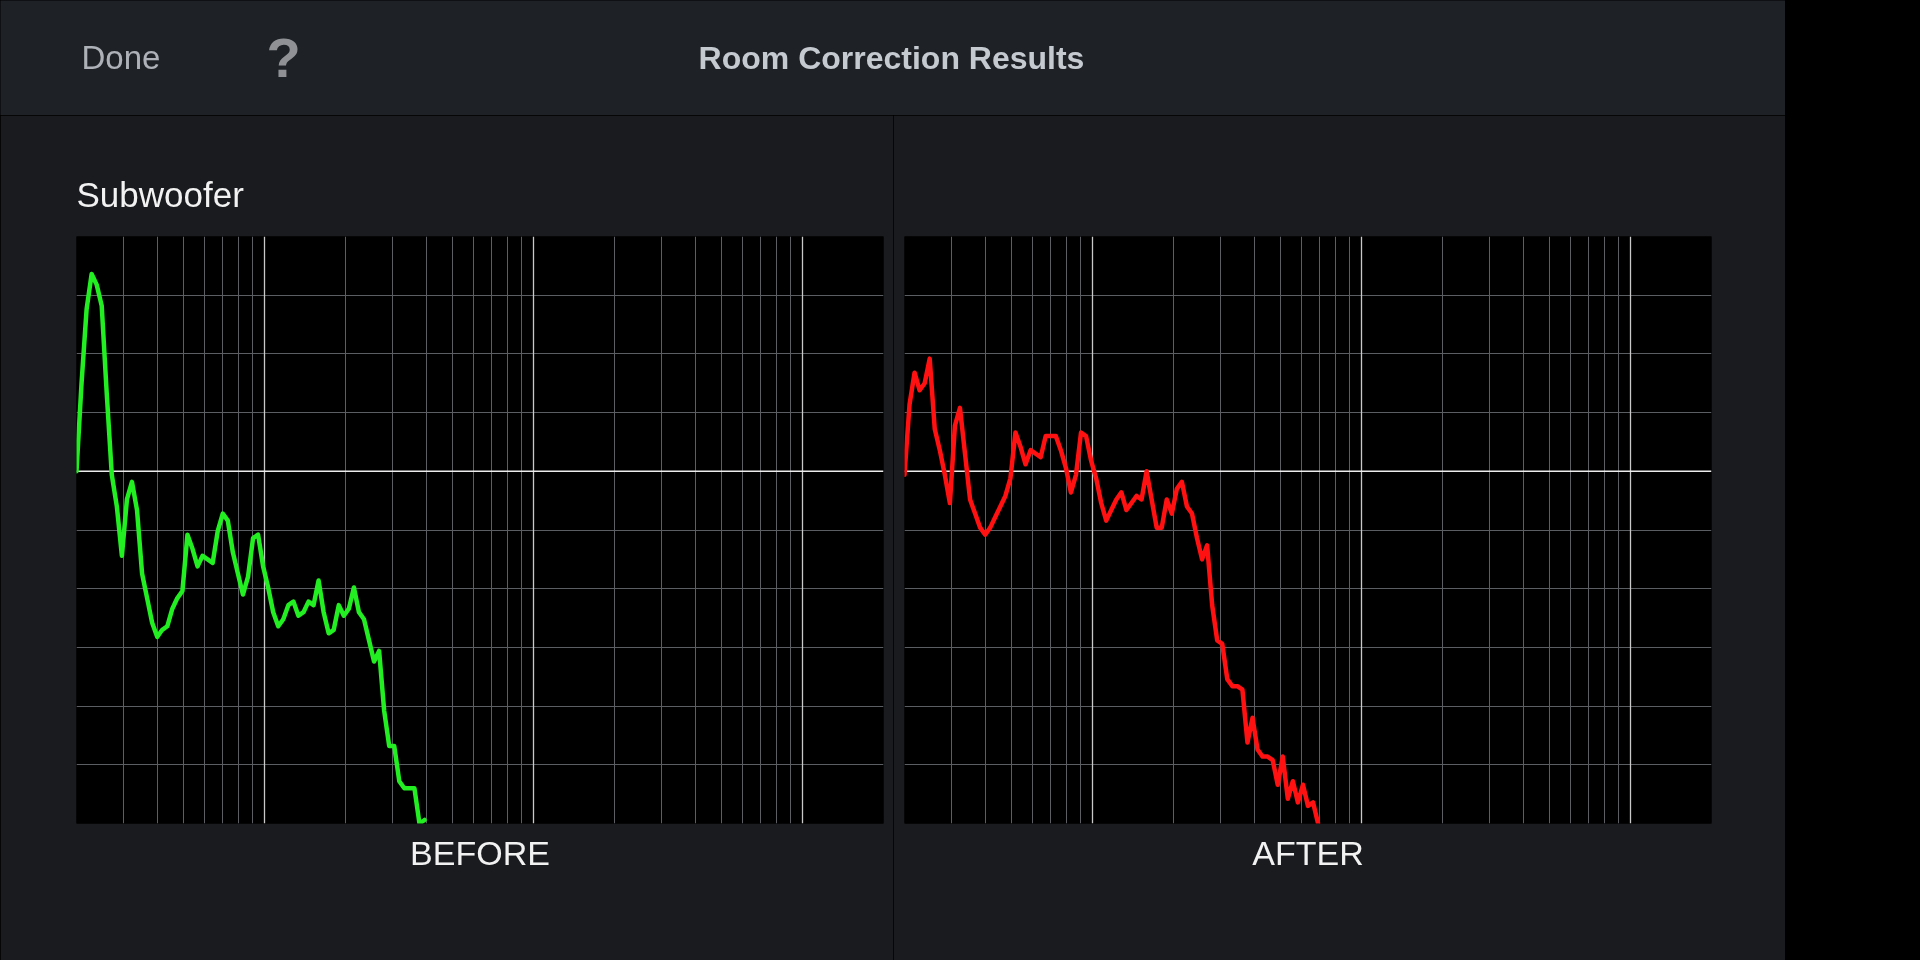 The image size is (1920, 960). I want to click on chart-subtitle: Subwoofer, so click(160, 194).